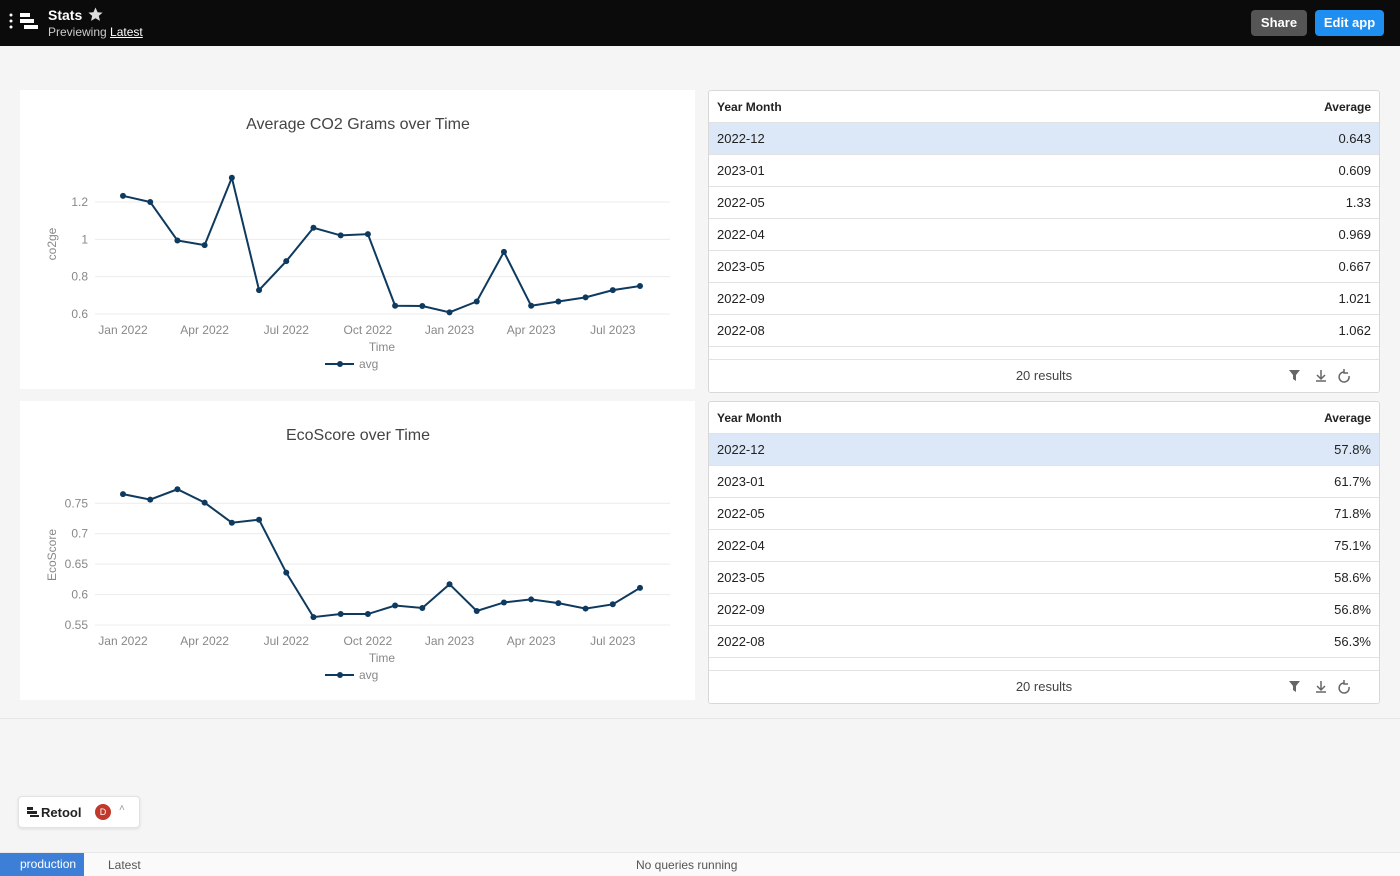 This screenshot has width=1400, height=876. Describe the element at coordinates (123, 330) in the screenshot. I see `x-tick-label: Jan 2022` at that location.